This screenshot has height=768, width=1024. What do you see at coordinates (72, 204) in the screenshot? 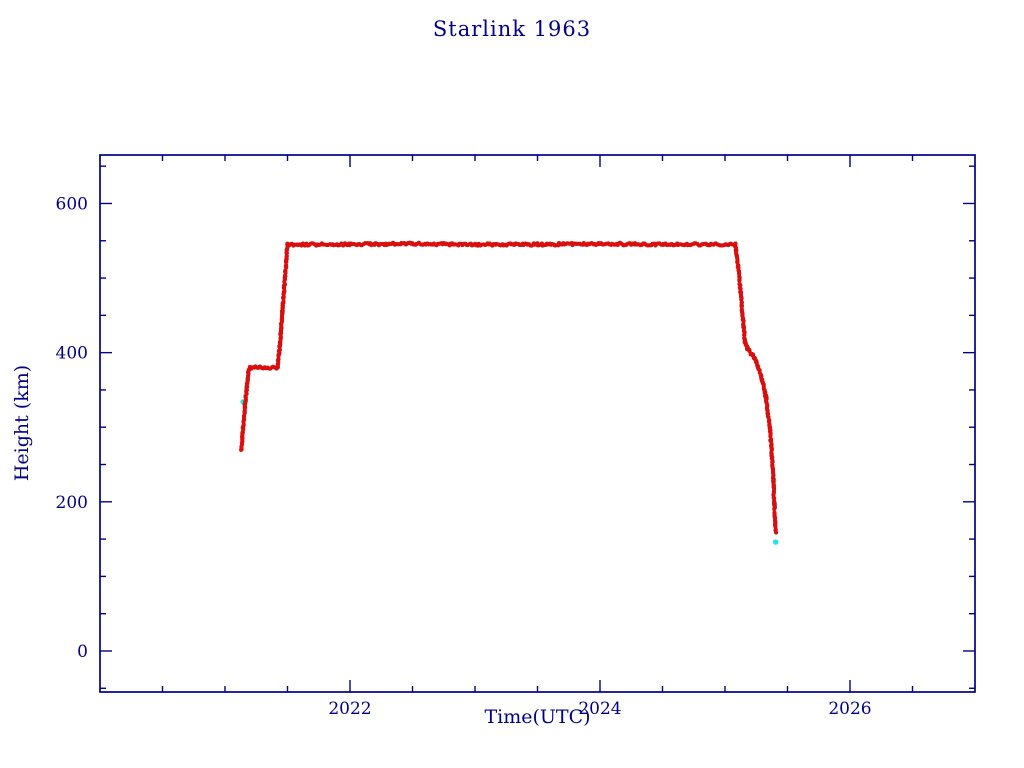
I see `y-tick-label: 600` at bounding box center [72, 204].